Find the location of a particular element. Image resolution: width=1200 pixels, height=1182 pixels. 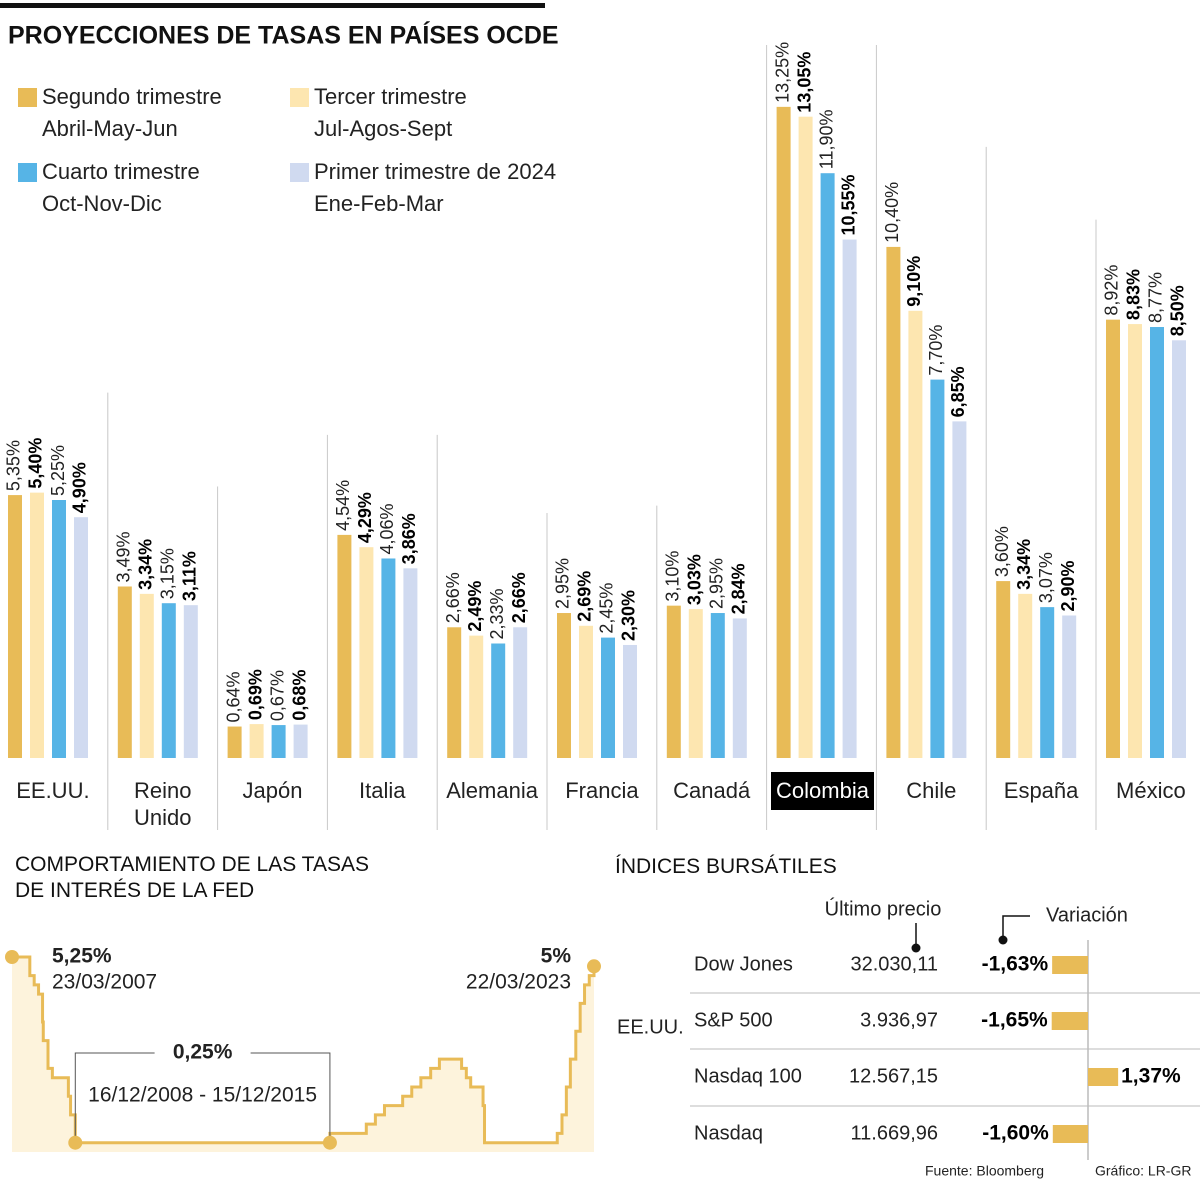

value-label: 5,35% is located at coordinates (14, 465).